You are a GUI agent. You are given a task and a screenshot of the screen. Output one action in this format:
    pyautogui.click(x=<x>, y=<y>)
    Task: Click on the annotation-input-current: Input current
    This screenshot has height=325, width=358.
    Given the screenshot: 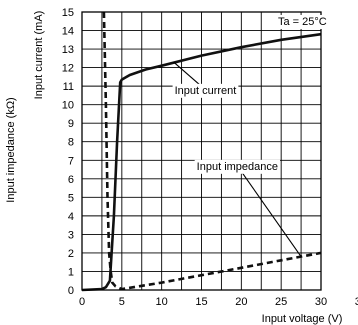 What is the action you would take?
    pyautogui.click(x=205, y=79)
    